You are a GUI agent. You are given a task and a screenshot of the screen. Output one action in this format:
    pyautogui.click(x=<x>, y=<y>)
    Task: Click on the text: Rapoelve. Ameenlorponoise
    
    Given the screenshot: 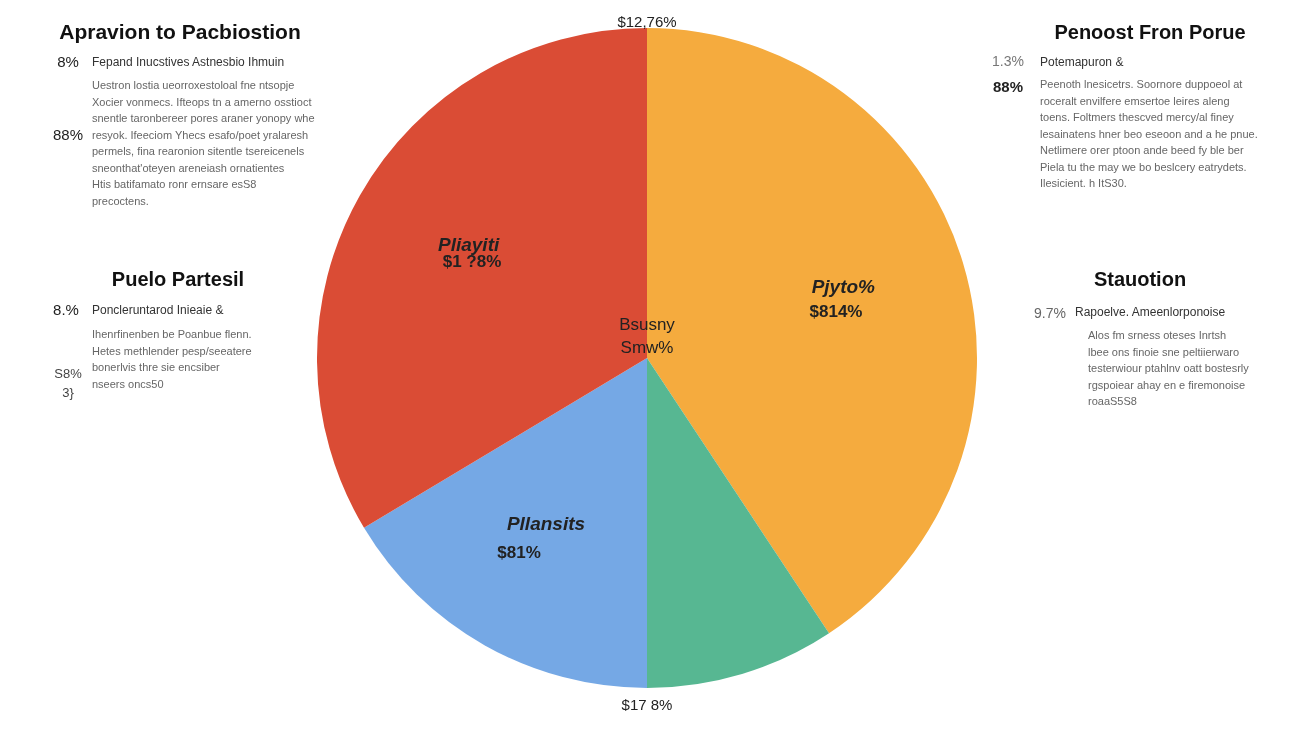 What is the action you would take?
    pyautogui.click(x=1150, y=312)
    